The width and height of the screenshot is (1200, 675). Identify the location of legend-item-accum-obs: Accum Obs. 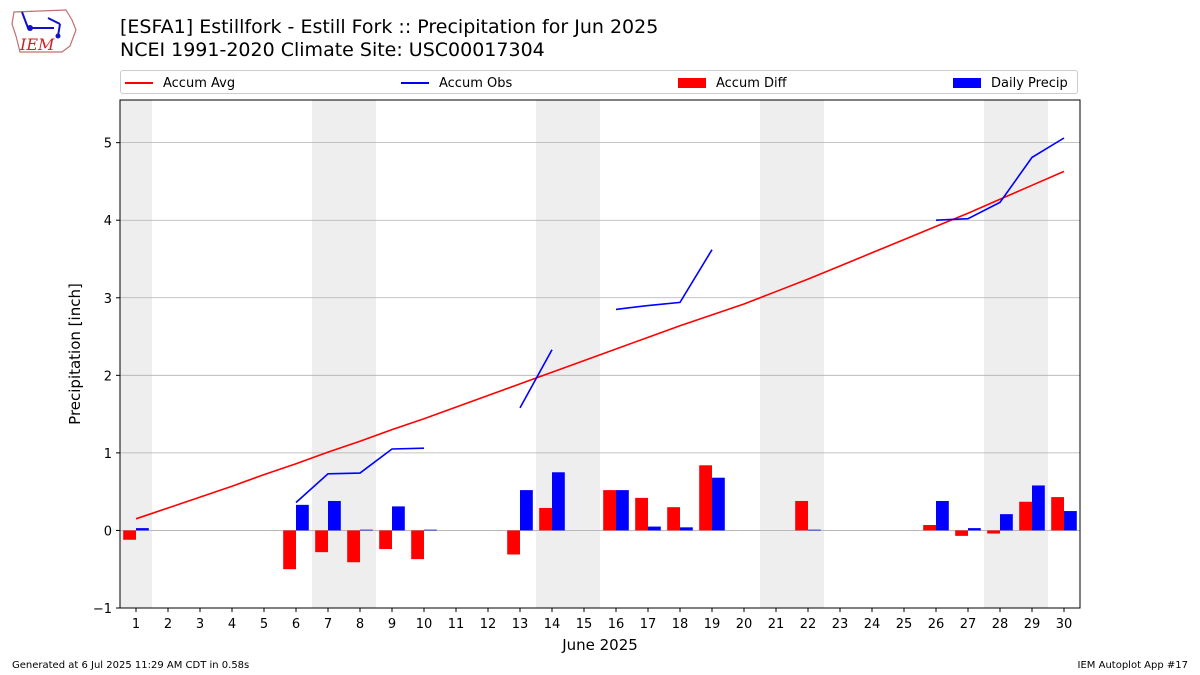
(456, 83).